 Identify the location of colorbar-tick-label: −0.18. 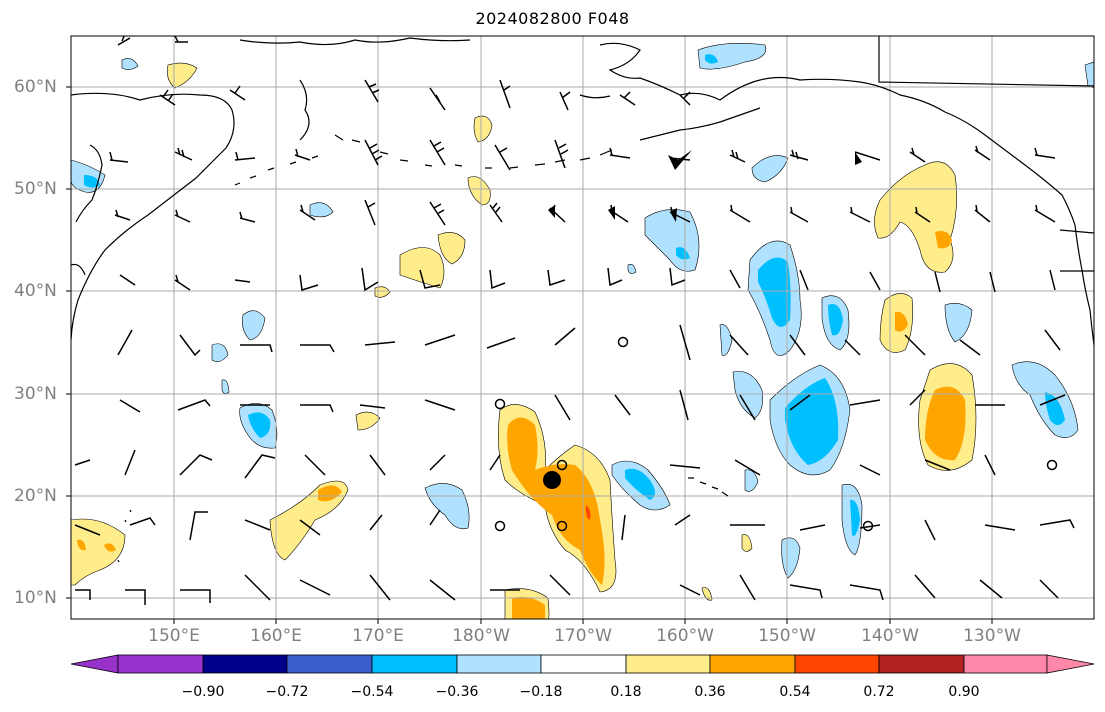
(541, 692).